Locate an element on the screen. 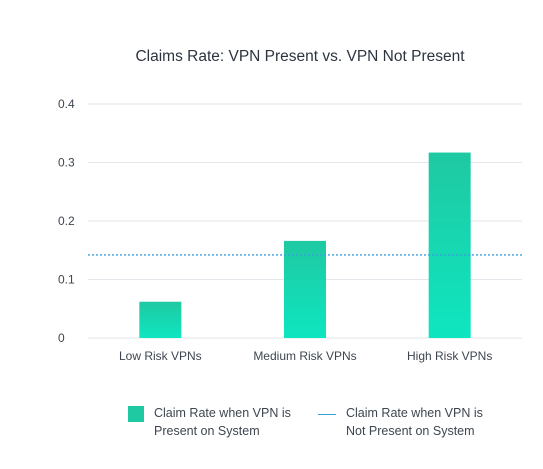 The height and width of the screenshot is (469, 543). legend-swatch-line is located at coordinates (327, 414).